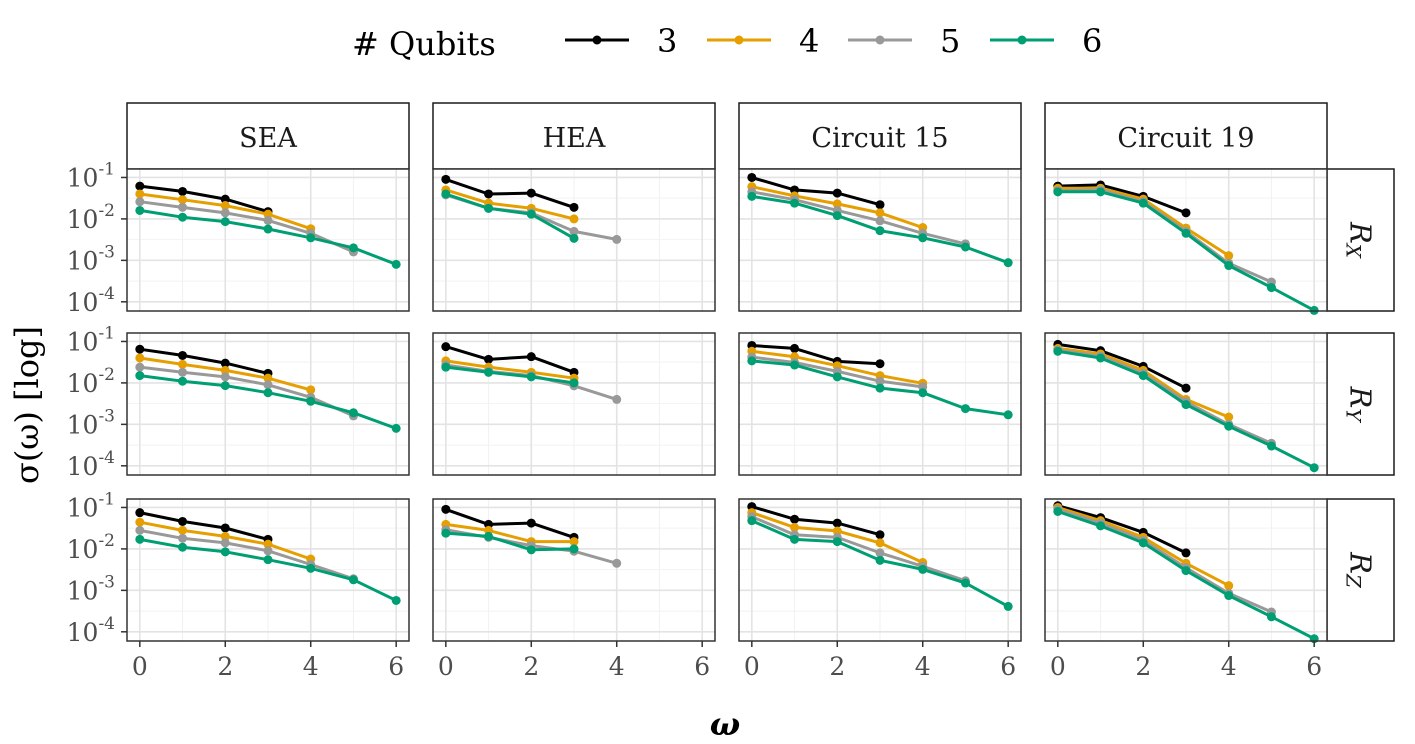 The image size is (1415, 744). What do you see at coordinates (1008, 666) in the screenshot?
I see `x-tick-label: 6` at bounding box center [1008, 666].